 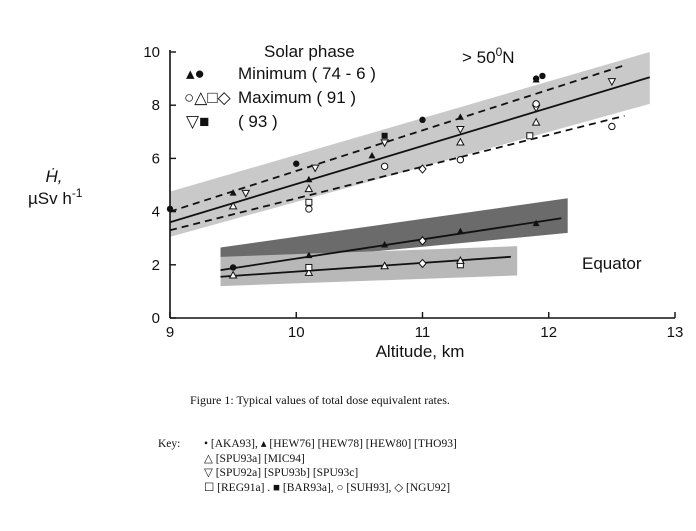 What do you see at coordinates (54, 176) in the screenshot?
I see `y-axis-label-line1: Ḣ,` at bounding box center [54, 176].